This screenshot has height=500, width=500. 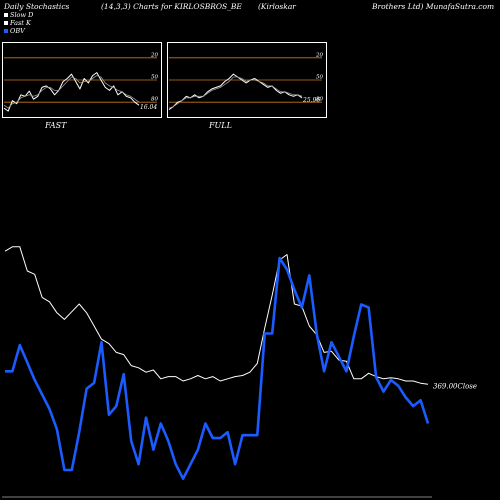 I want to click on fast-tick-label: 80, so click(x=154, y=100).